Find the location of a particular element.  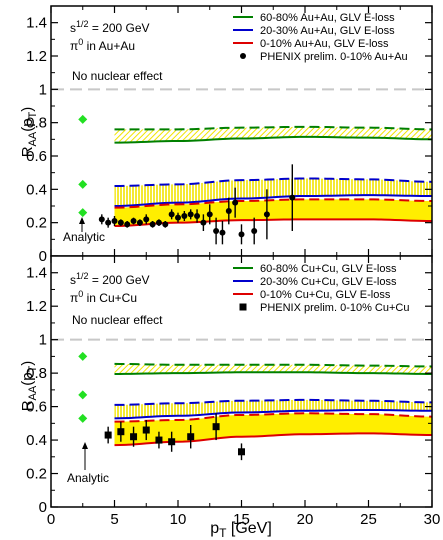

system-annotation: π0 in Cu+Cu is located at coordinates (103, 297).